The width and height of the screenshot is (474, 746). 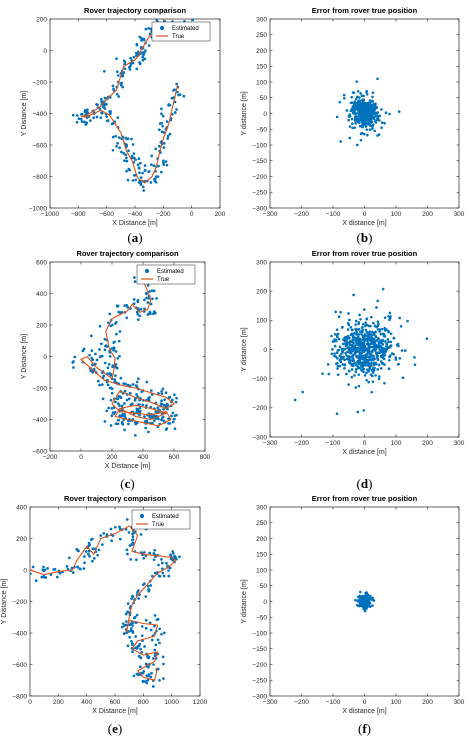 I want to click on panel-caption: (b), so click(x=365, y=237).